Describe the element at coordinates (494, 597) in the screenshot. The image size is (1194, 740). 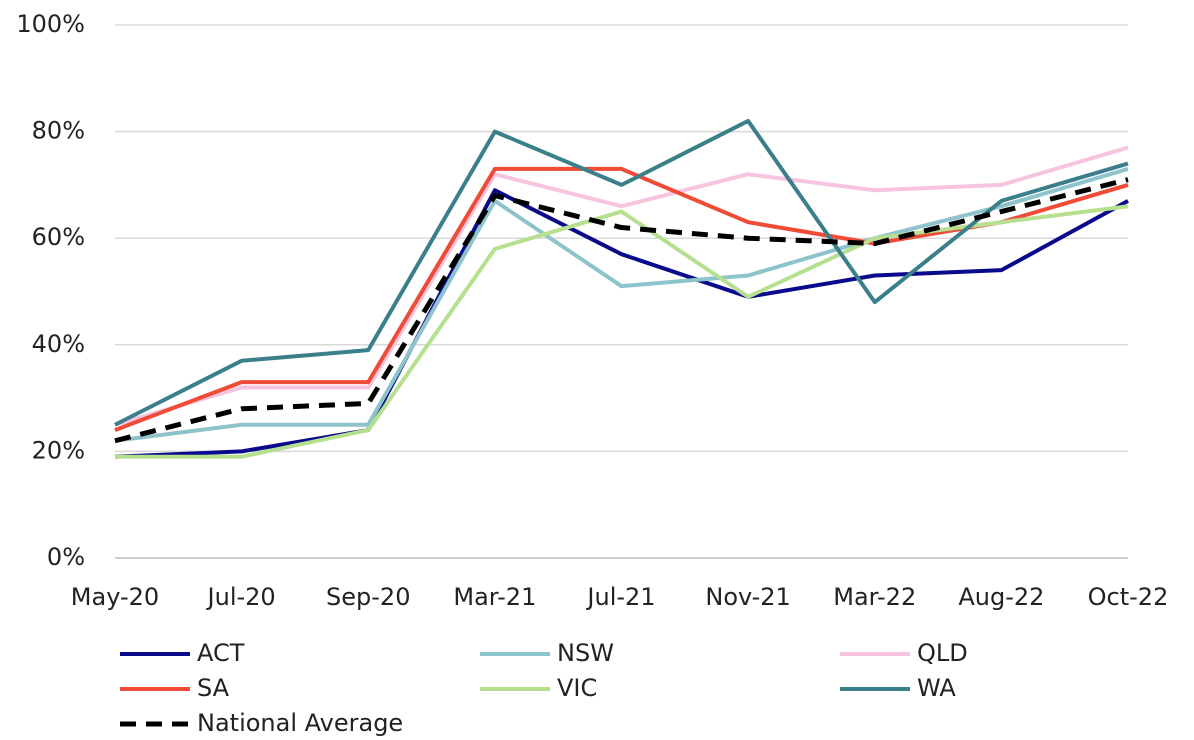
I see `x-tick-label: Mar-21` at that location.